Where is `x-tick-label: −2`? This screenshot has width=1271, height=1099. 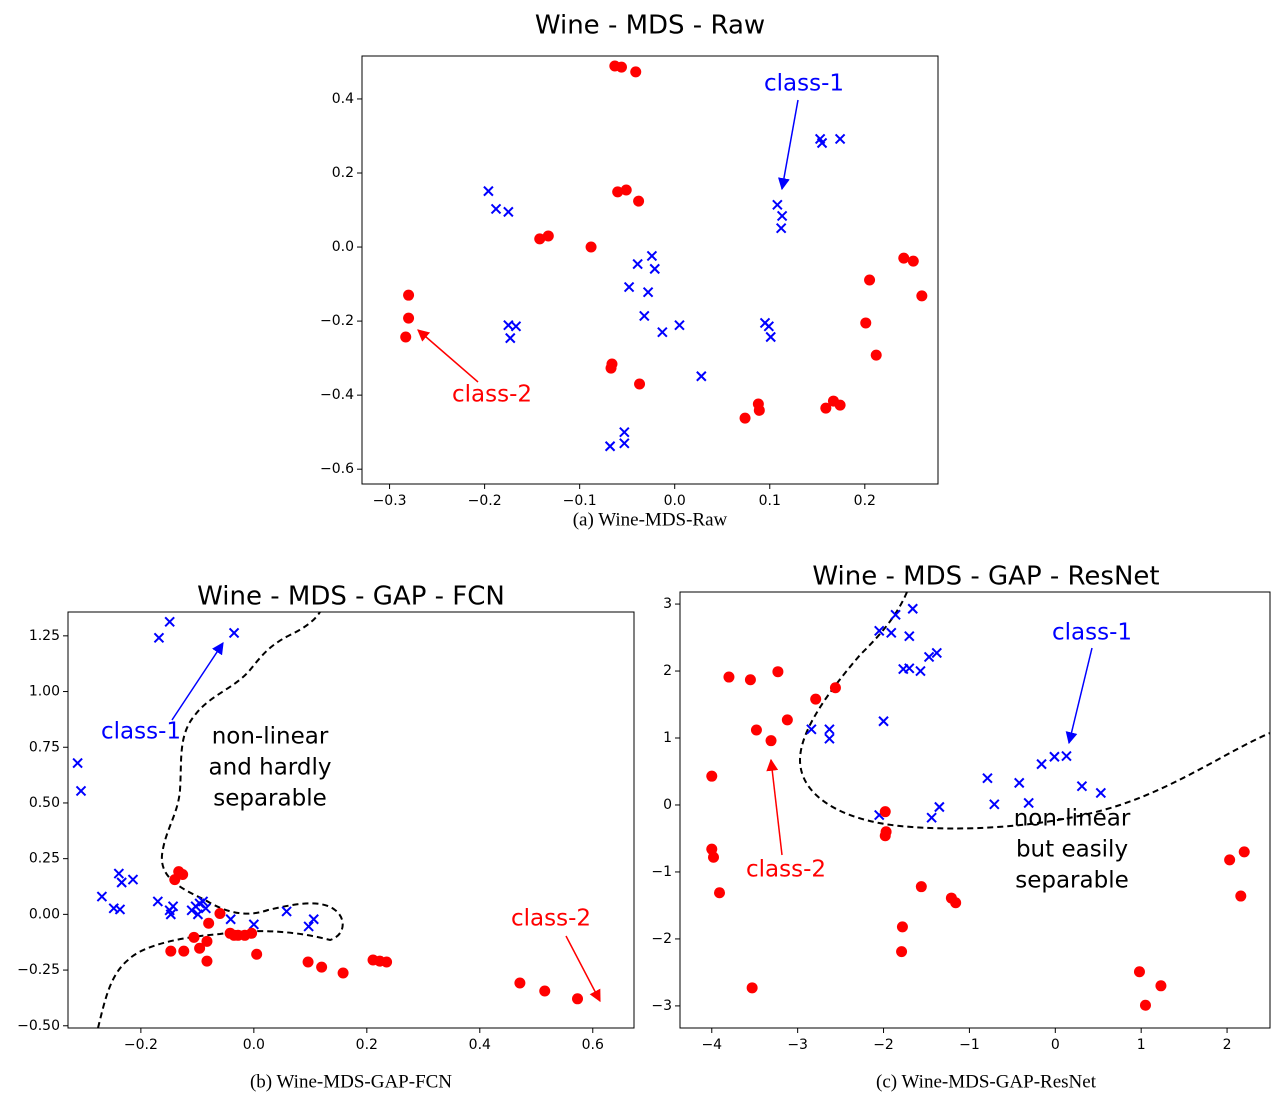
x-tick-label: −2 is located at coordinates (883, 1045).